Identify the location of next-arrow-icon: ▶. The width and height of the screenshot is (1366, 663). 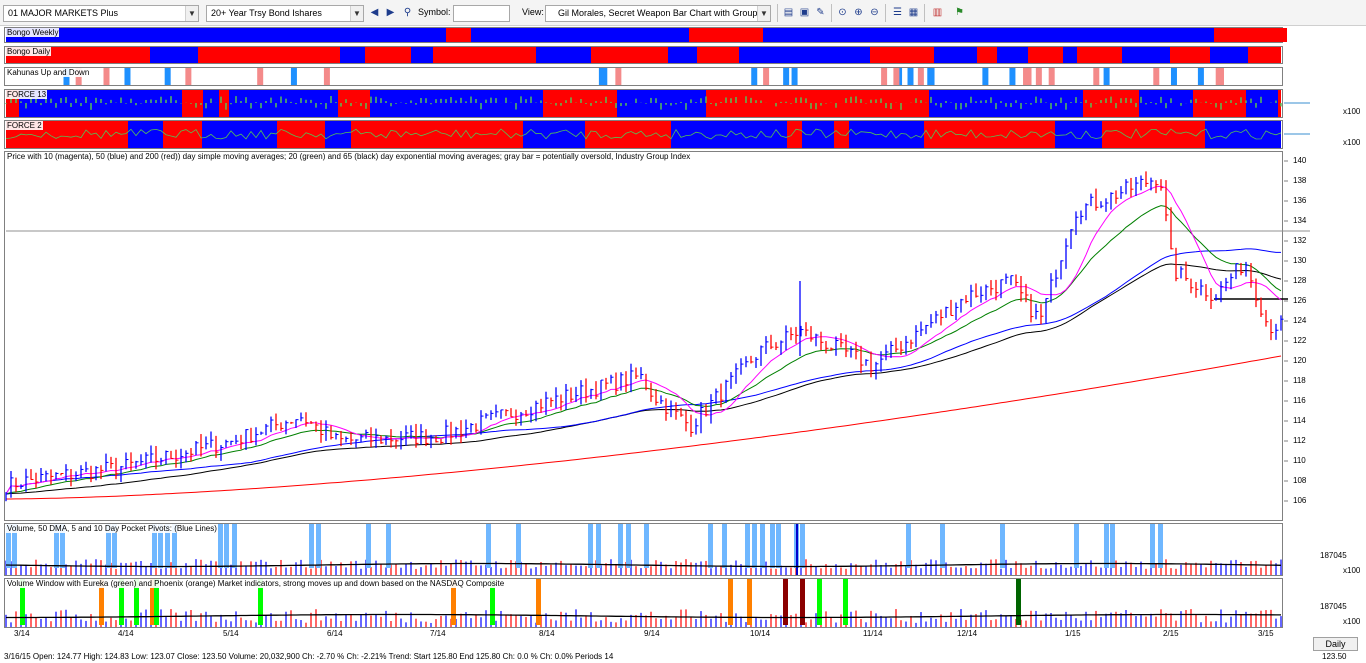
(390, 12).